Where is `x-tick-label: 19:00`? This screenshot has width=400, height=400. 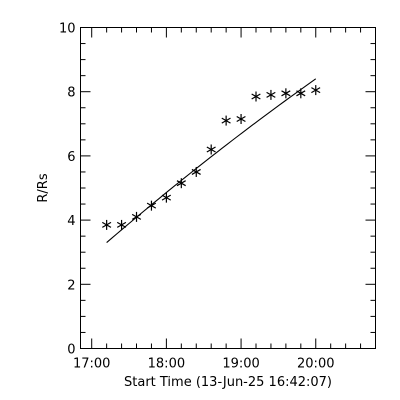
x-tick-label: 19:00 is located at coordinates (240, 364).